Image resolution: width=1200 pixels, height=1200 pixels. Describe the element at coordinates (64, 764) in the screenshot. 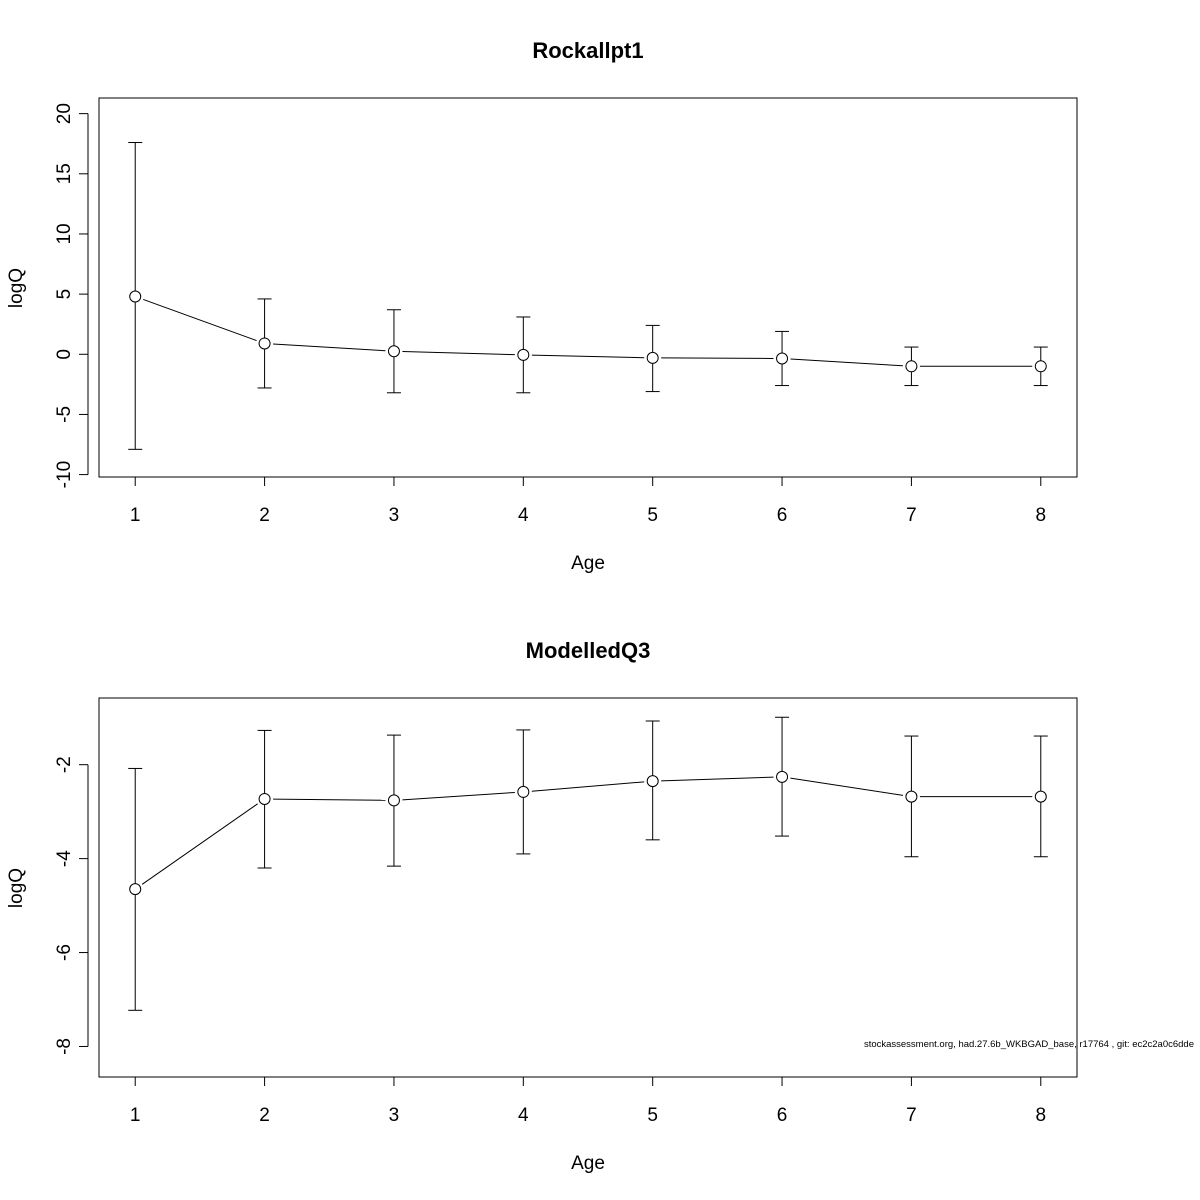

I see `y-tick-label: -2` at that location.